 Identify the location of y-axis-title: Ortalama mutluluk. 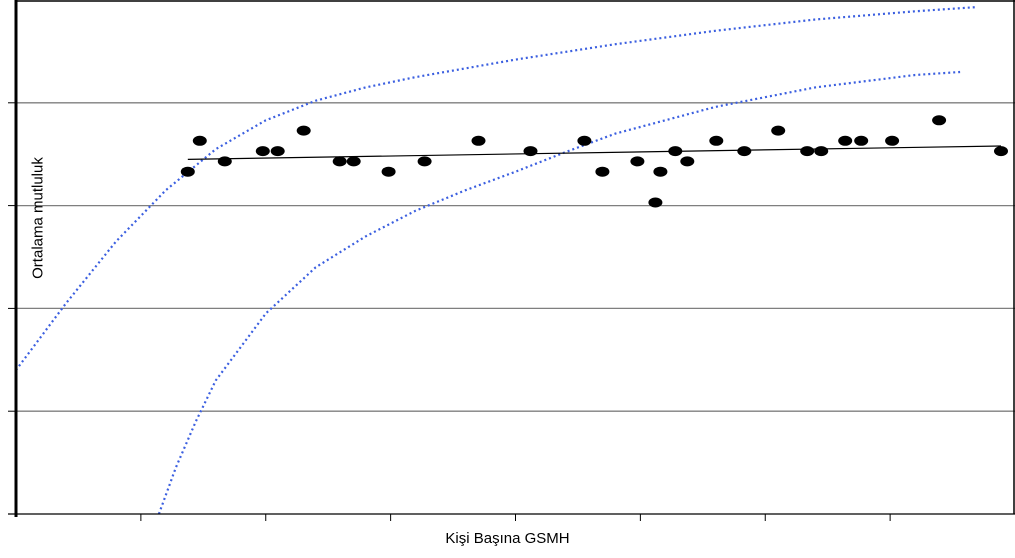
(38, 218).